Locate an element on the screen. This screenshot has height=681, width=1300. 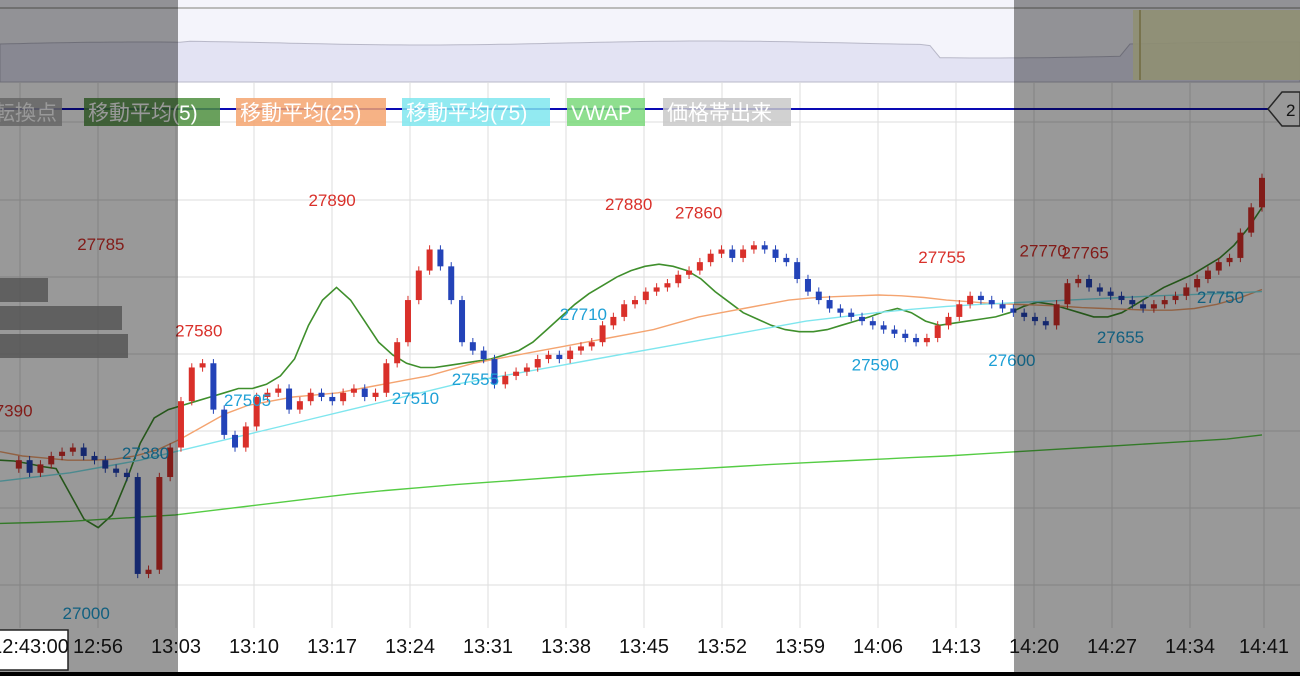
x-tick-label: 13:59 is located at coordinates (800, 647).